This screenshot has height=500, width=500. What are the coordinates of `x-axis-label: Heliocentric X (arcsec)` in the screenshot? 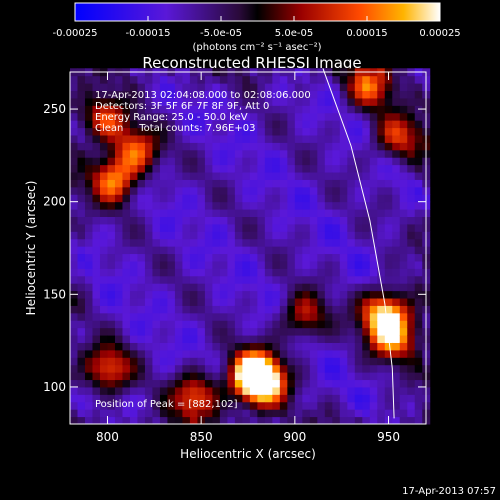 It's located at (248, 454).